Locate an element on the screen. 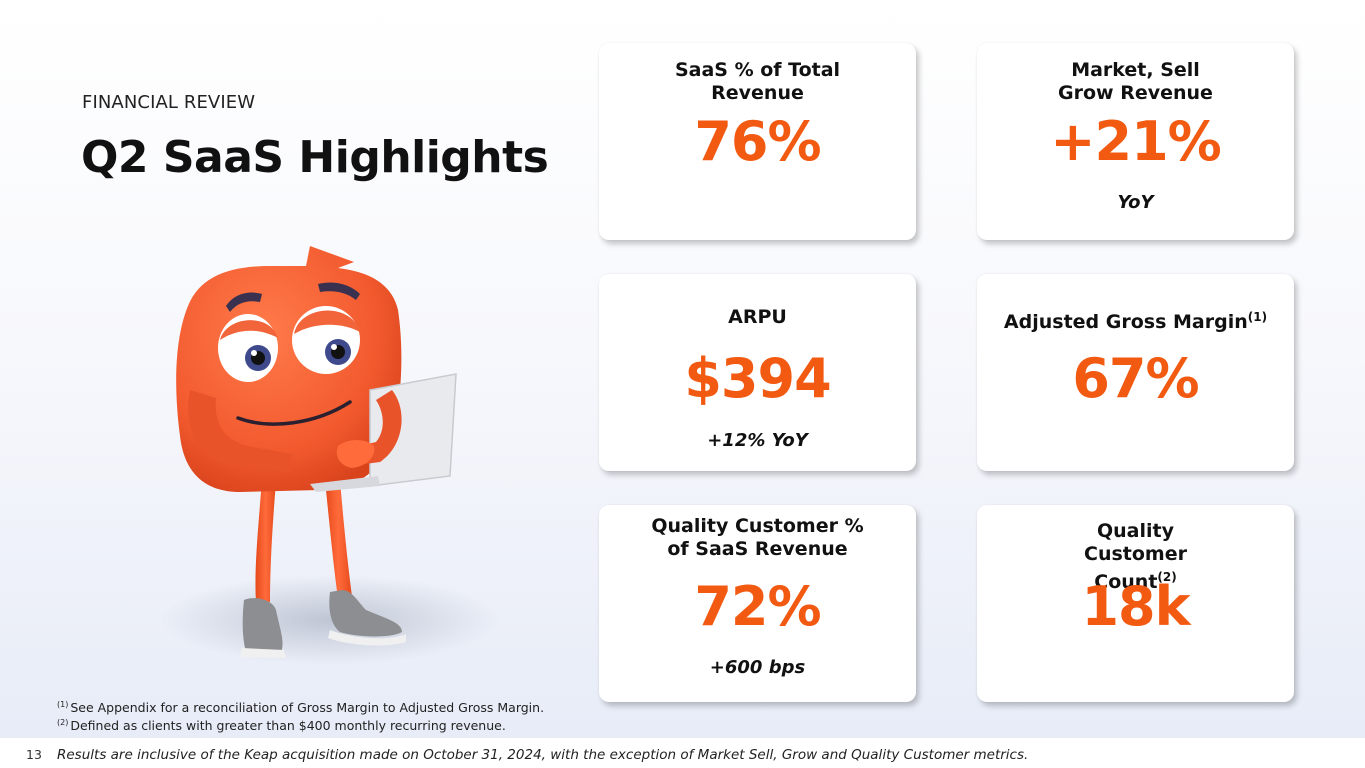  section-eyebrow: FINANCIAL REVIEW is located at coordinates (169, 102).